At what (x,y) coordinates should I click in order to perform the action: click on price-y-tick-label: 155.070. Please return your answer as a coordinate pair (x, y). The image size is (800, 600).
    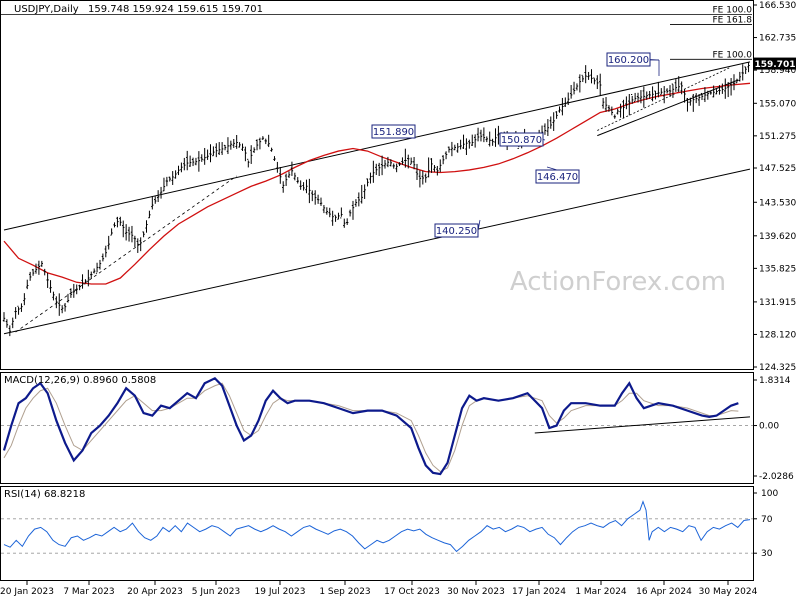
    Looking at the image, I should click on (777, 104).